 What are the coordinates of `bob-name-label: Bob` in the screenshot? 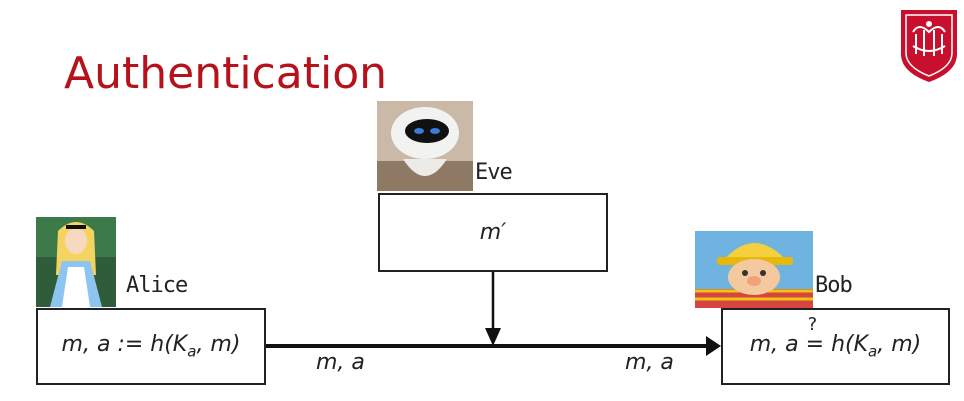 It's located at (834, 285).